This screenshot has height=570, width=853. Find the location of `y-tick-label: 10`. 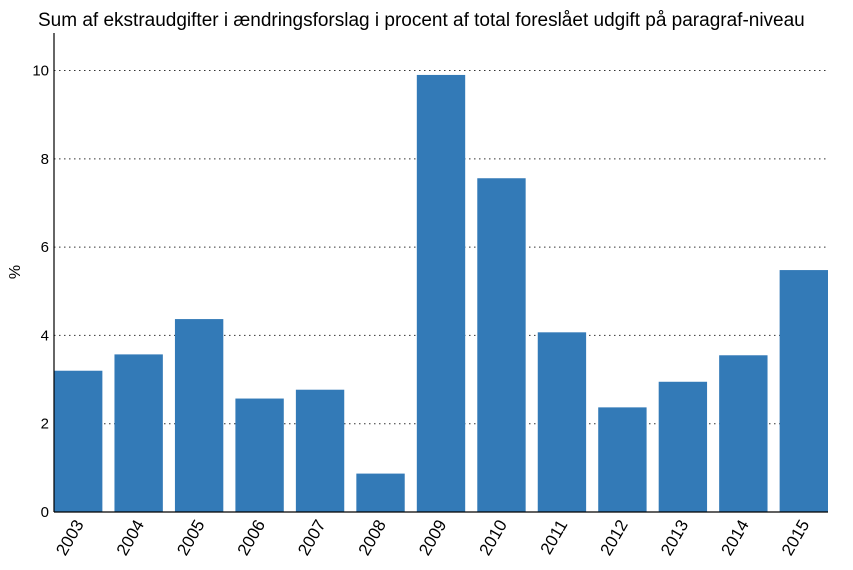

y-tick-label: 10 is located at coordinates (40, 71).